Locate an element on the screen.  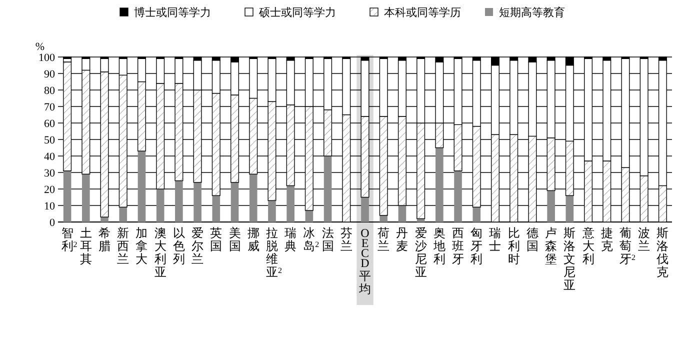
y-tick-label: 0 is located at coordinates (53, 223).